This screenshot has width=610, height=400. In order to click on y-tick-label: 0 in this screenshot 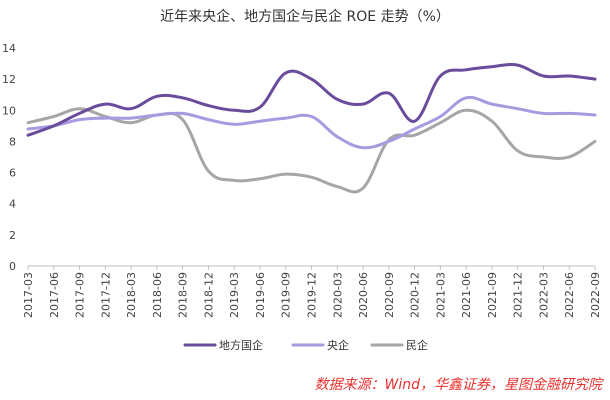, I will do `click(12, 266)`.